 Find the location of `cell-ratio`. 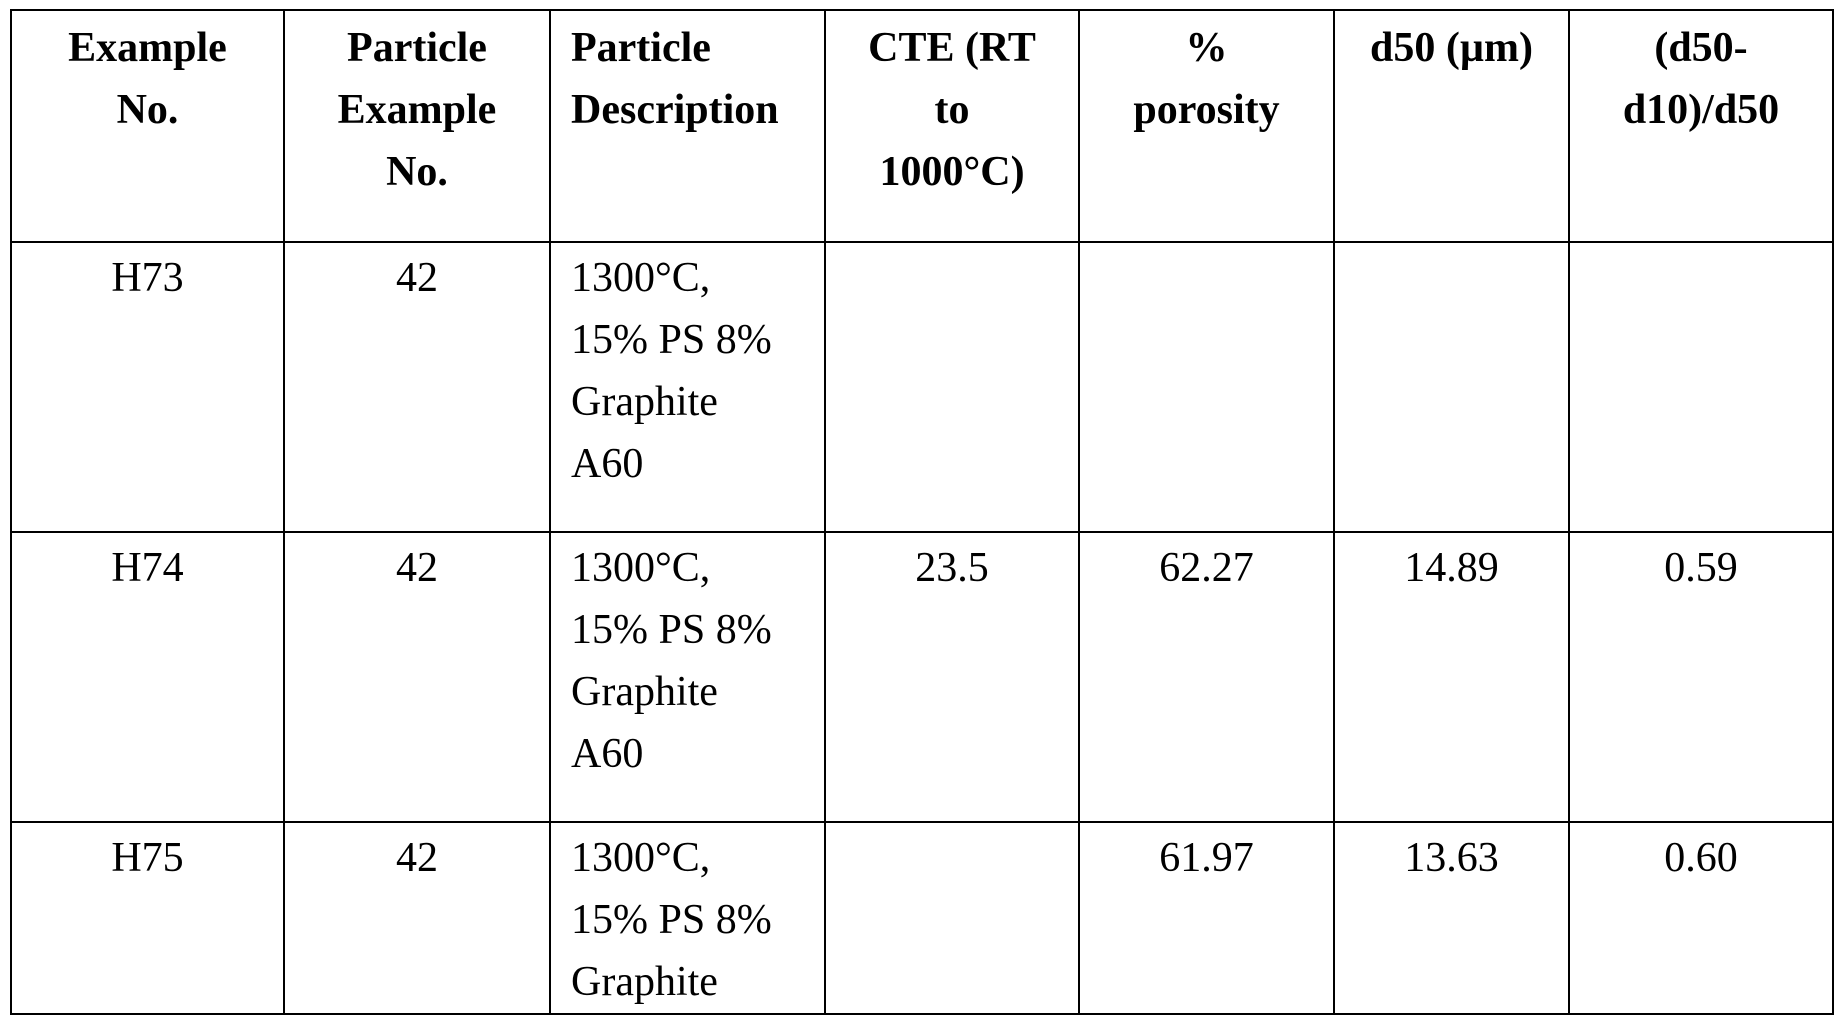

cell-ratio is located at coordinates (1701, 387).